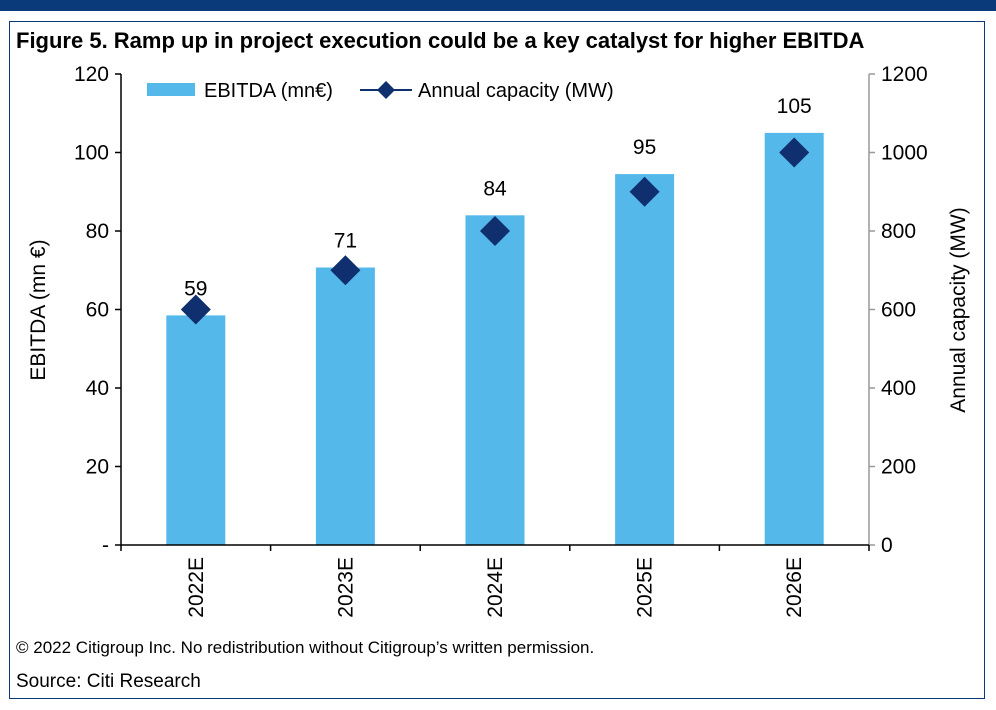 The height and width of the screenshot is (710, 996). Describe the element at coordinates (105, 545) in the screenshot. I see `y-tick-label: -` at that location.